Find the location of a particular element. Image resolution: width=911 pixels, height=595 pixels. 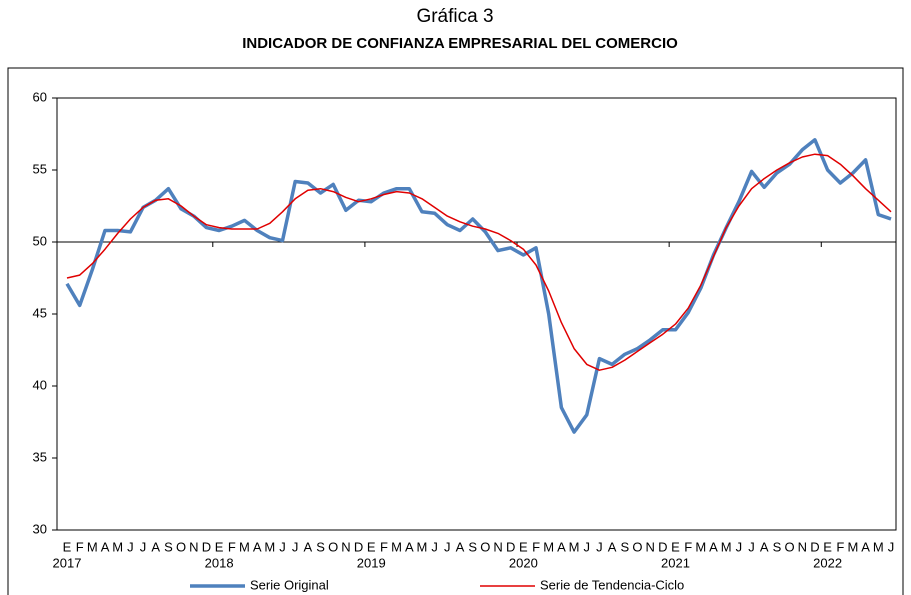

y-tick-label: 35 is located at coordinates (40, 456).